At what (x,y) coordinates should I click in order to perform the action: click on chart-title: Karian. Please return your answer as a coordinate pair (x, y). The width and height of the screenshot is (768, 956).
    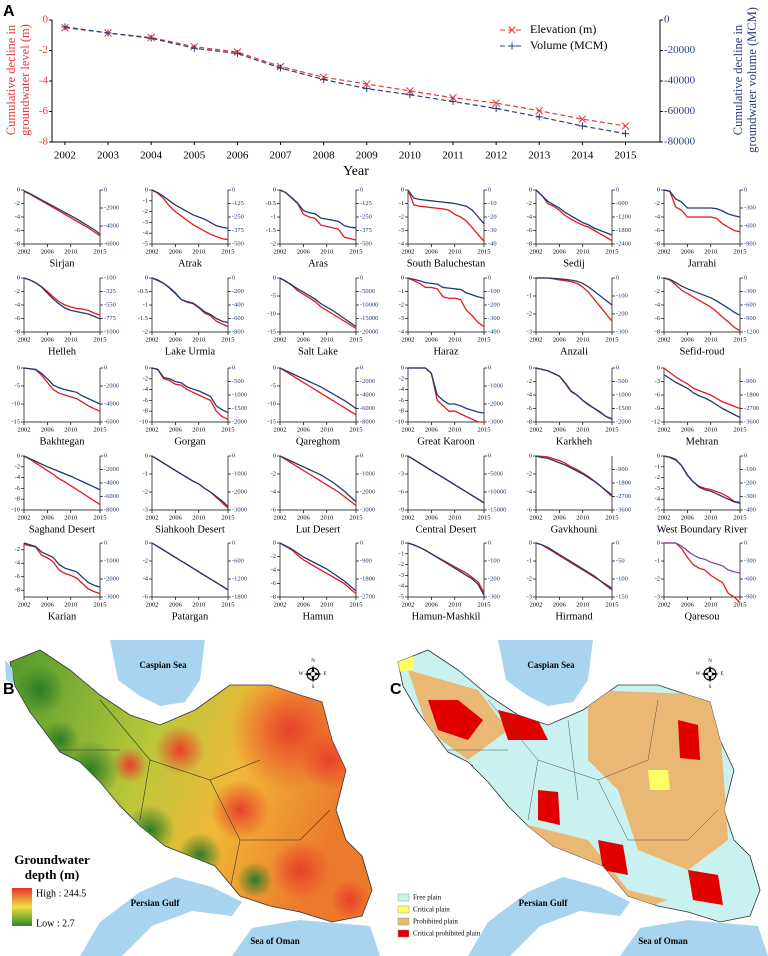
    Looking at the image, I should click on (62, 616).